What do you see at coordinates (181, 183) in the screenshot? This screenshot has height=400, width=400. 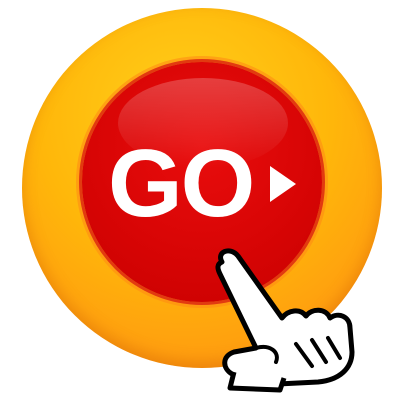 I see `go-label: GO` at bounding box center [181, 183].